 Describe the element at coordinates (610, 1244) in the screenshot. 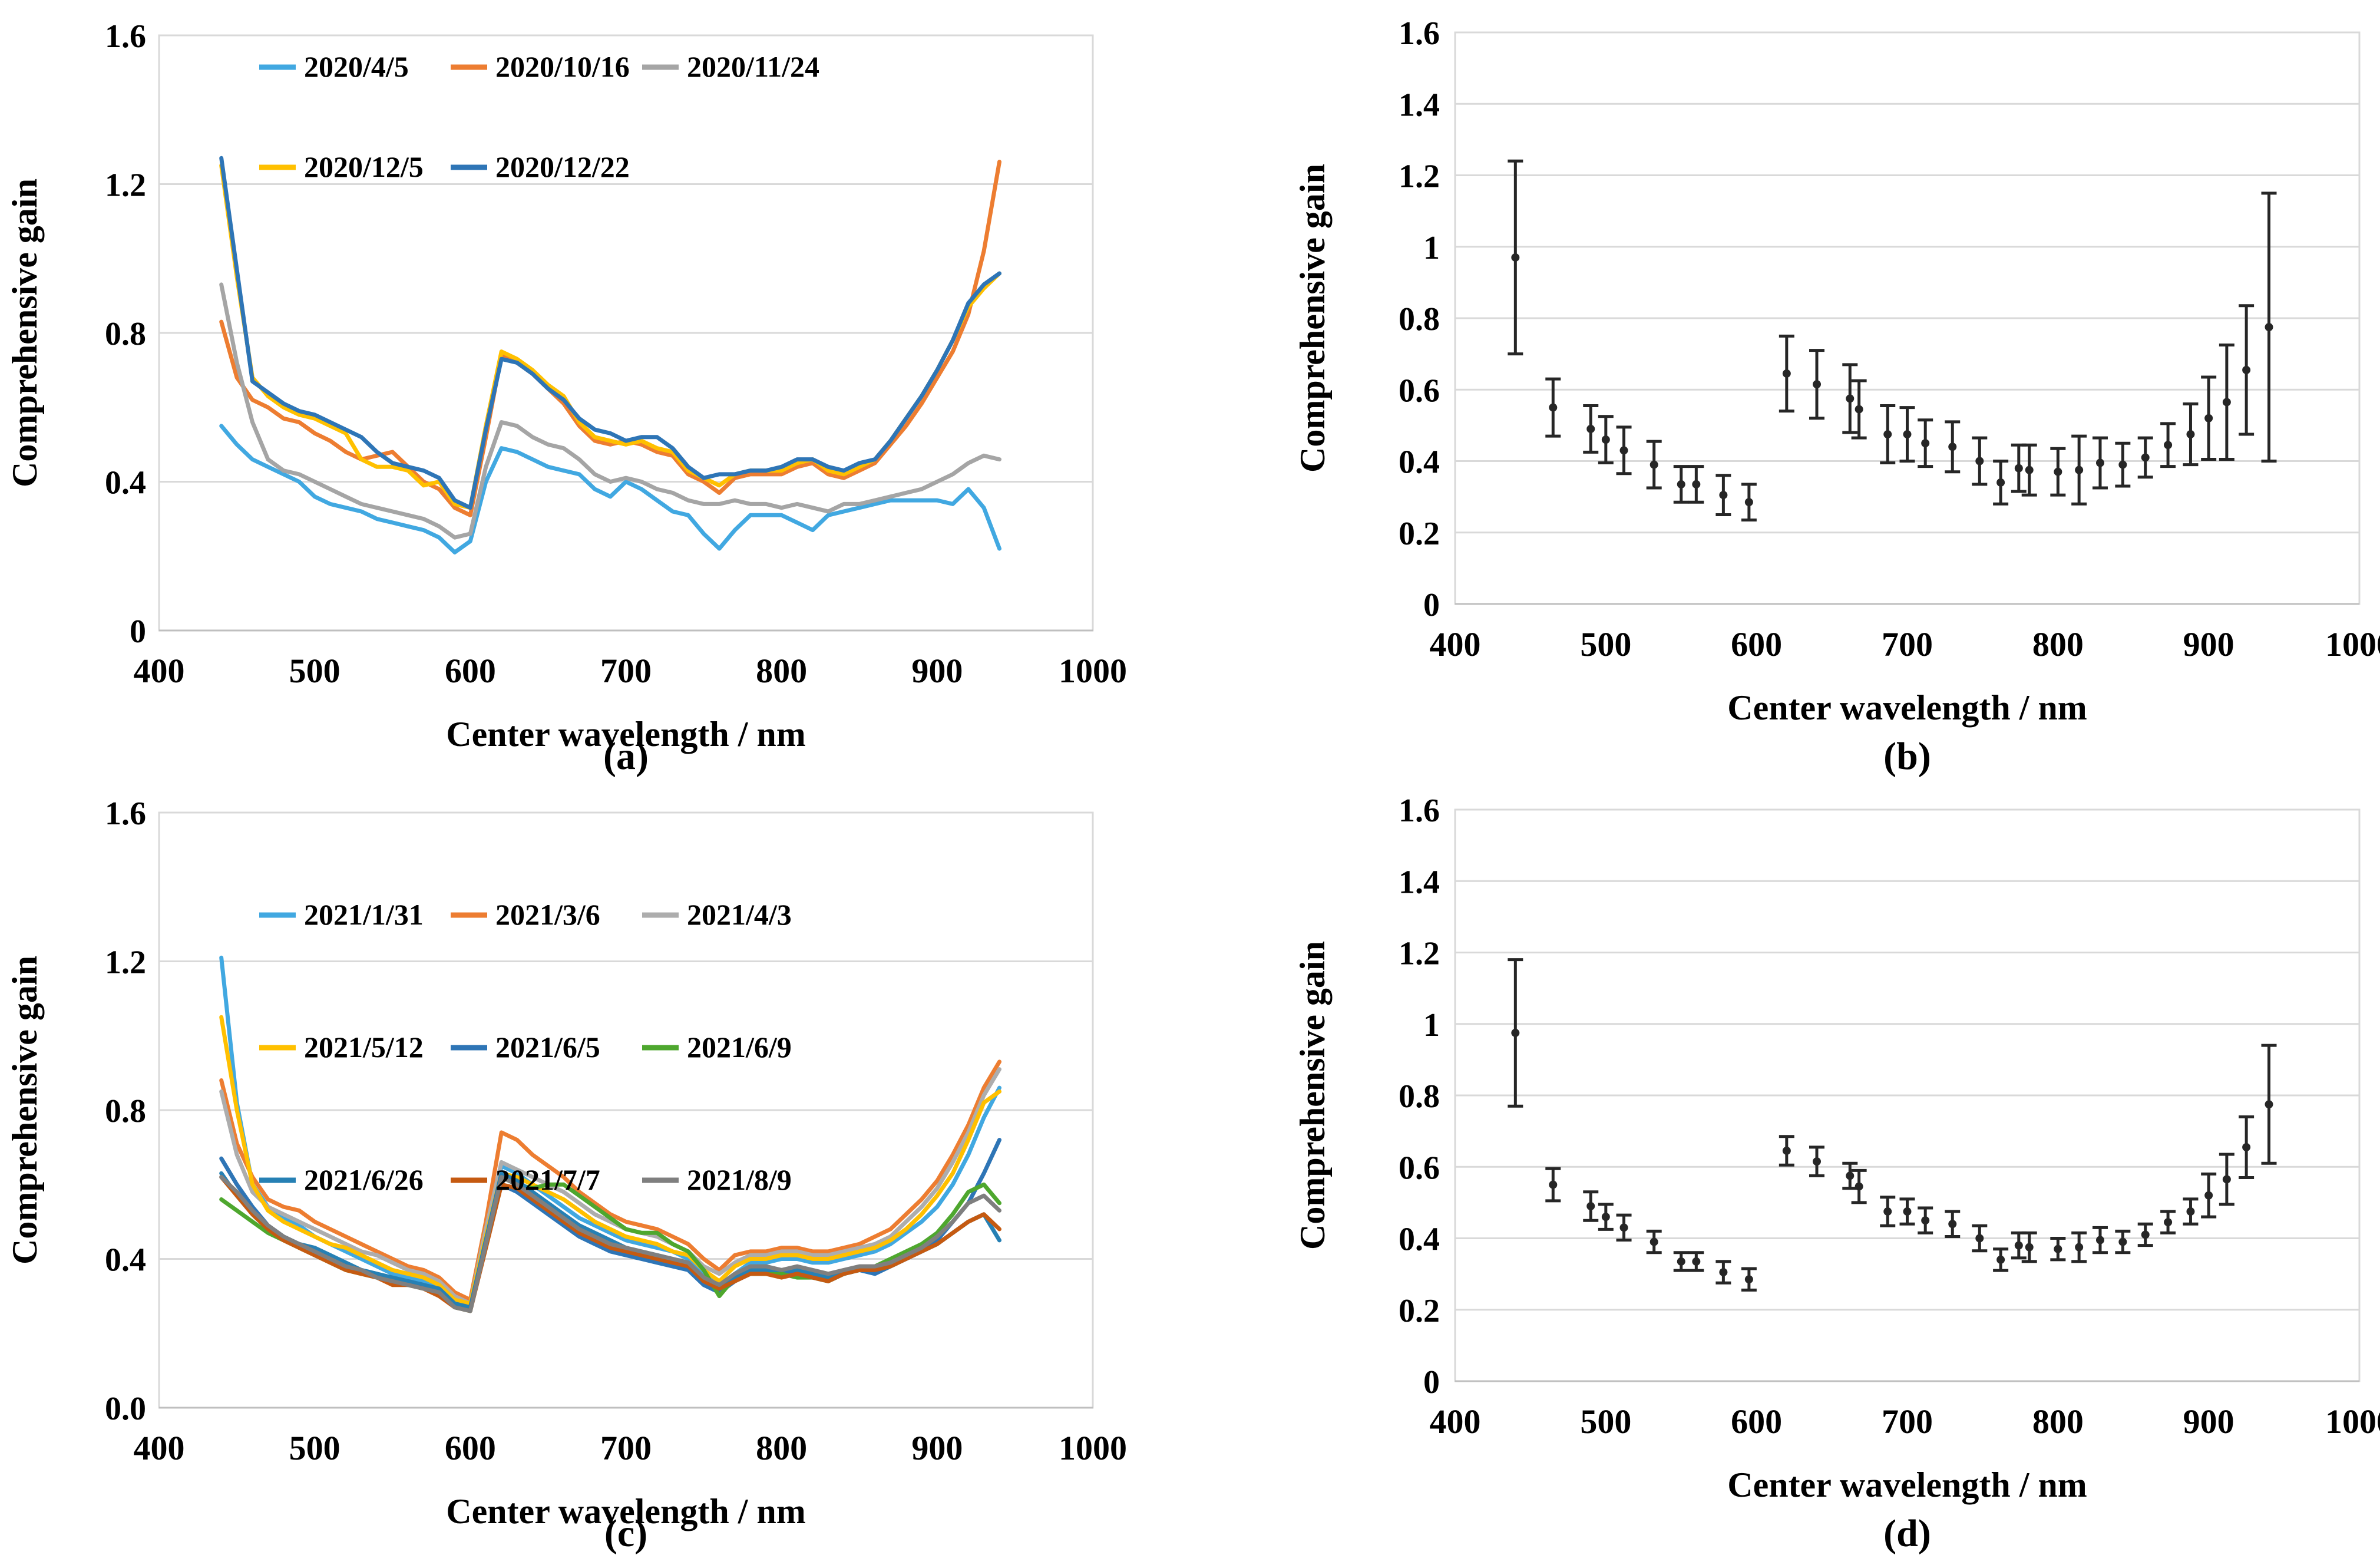

I see `series-line-2021/7/7` at that location.